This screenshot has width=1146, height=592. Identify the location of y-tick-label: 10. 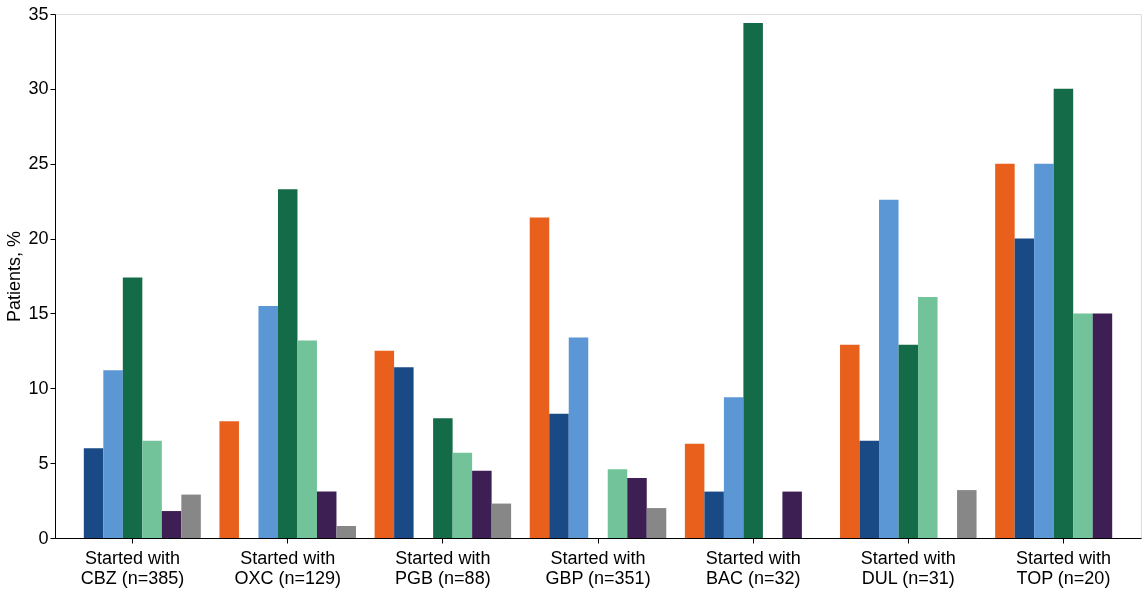
(38, 387).